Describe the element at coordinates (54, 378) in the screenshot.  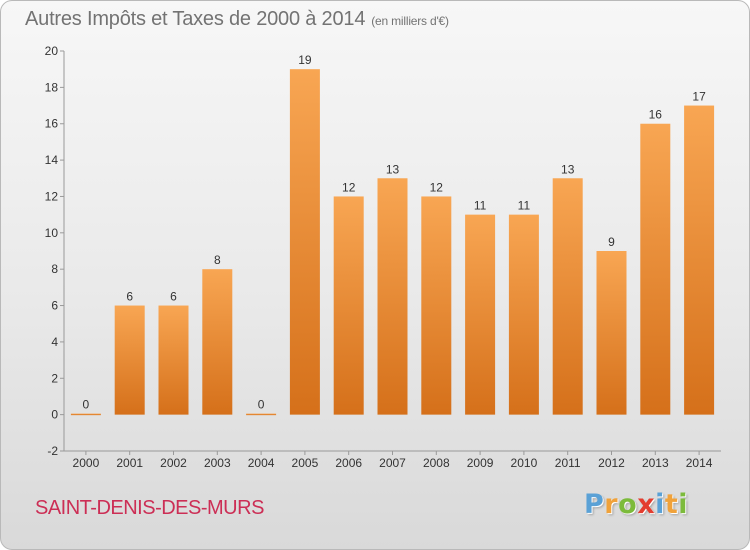
I see `y-tick-label: 2` at that location.